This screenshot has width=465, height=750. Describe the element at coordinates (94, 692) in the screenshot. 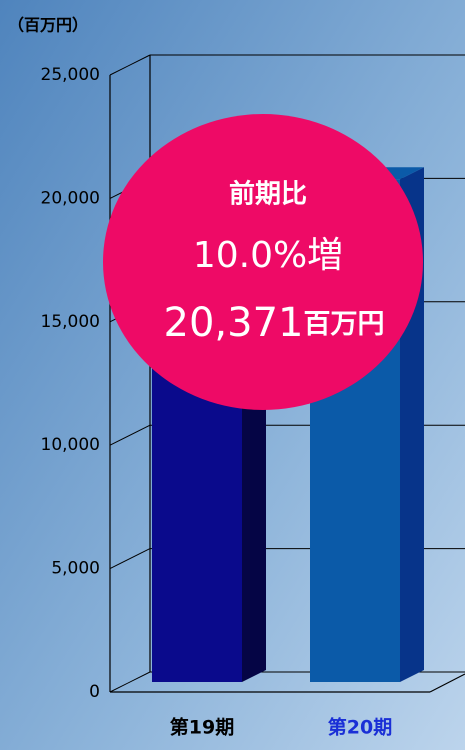

I see `y-tick-label: 0` at that location.